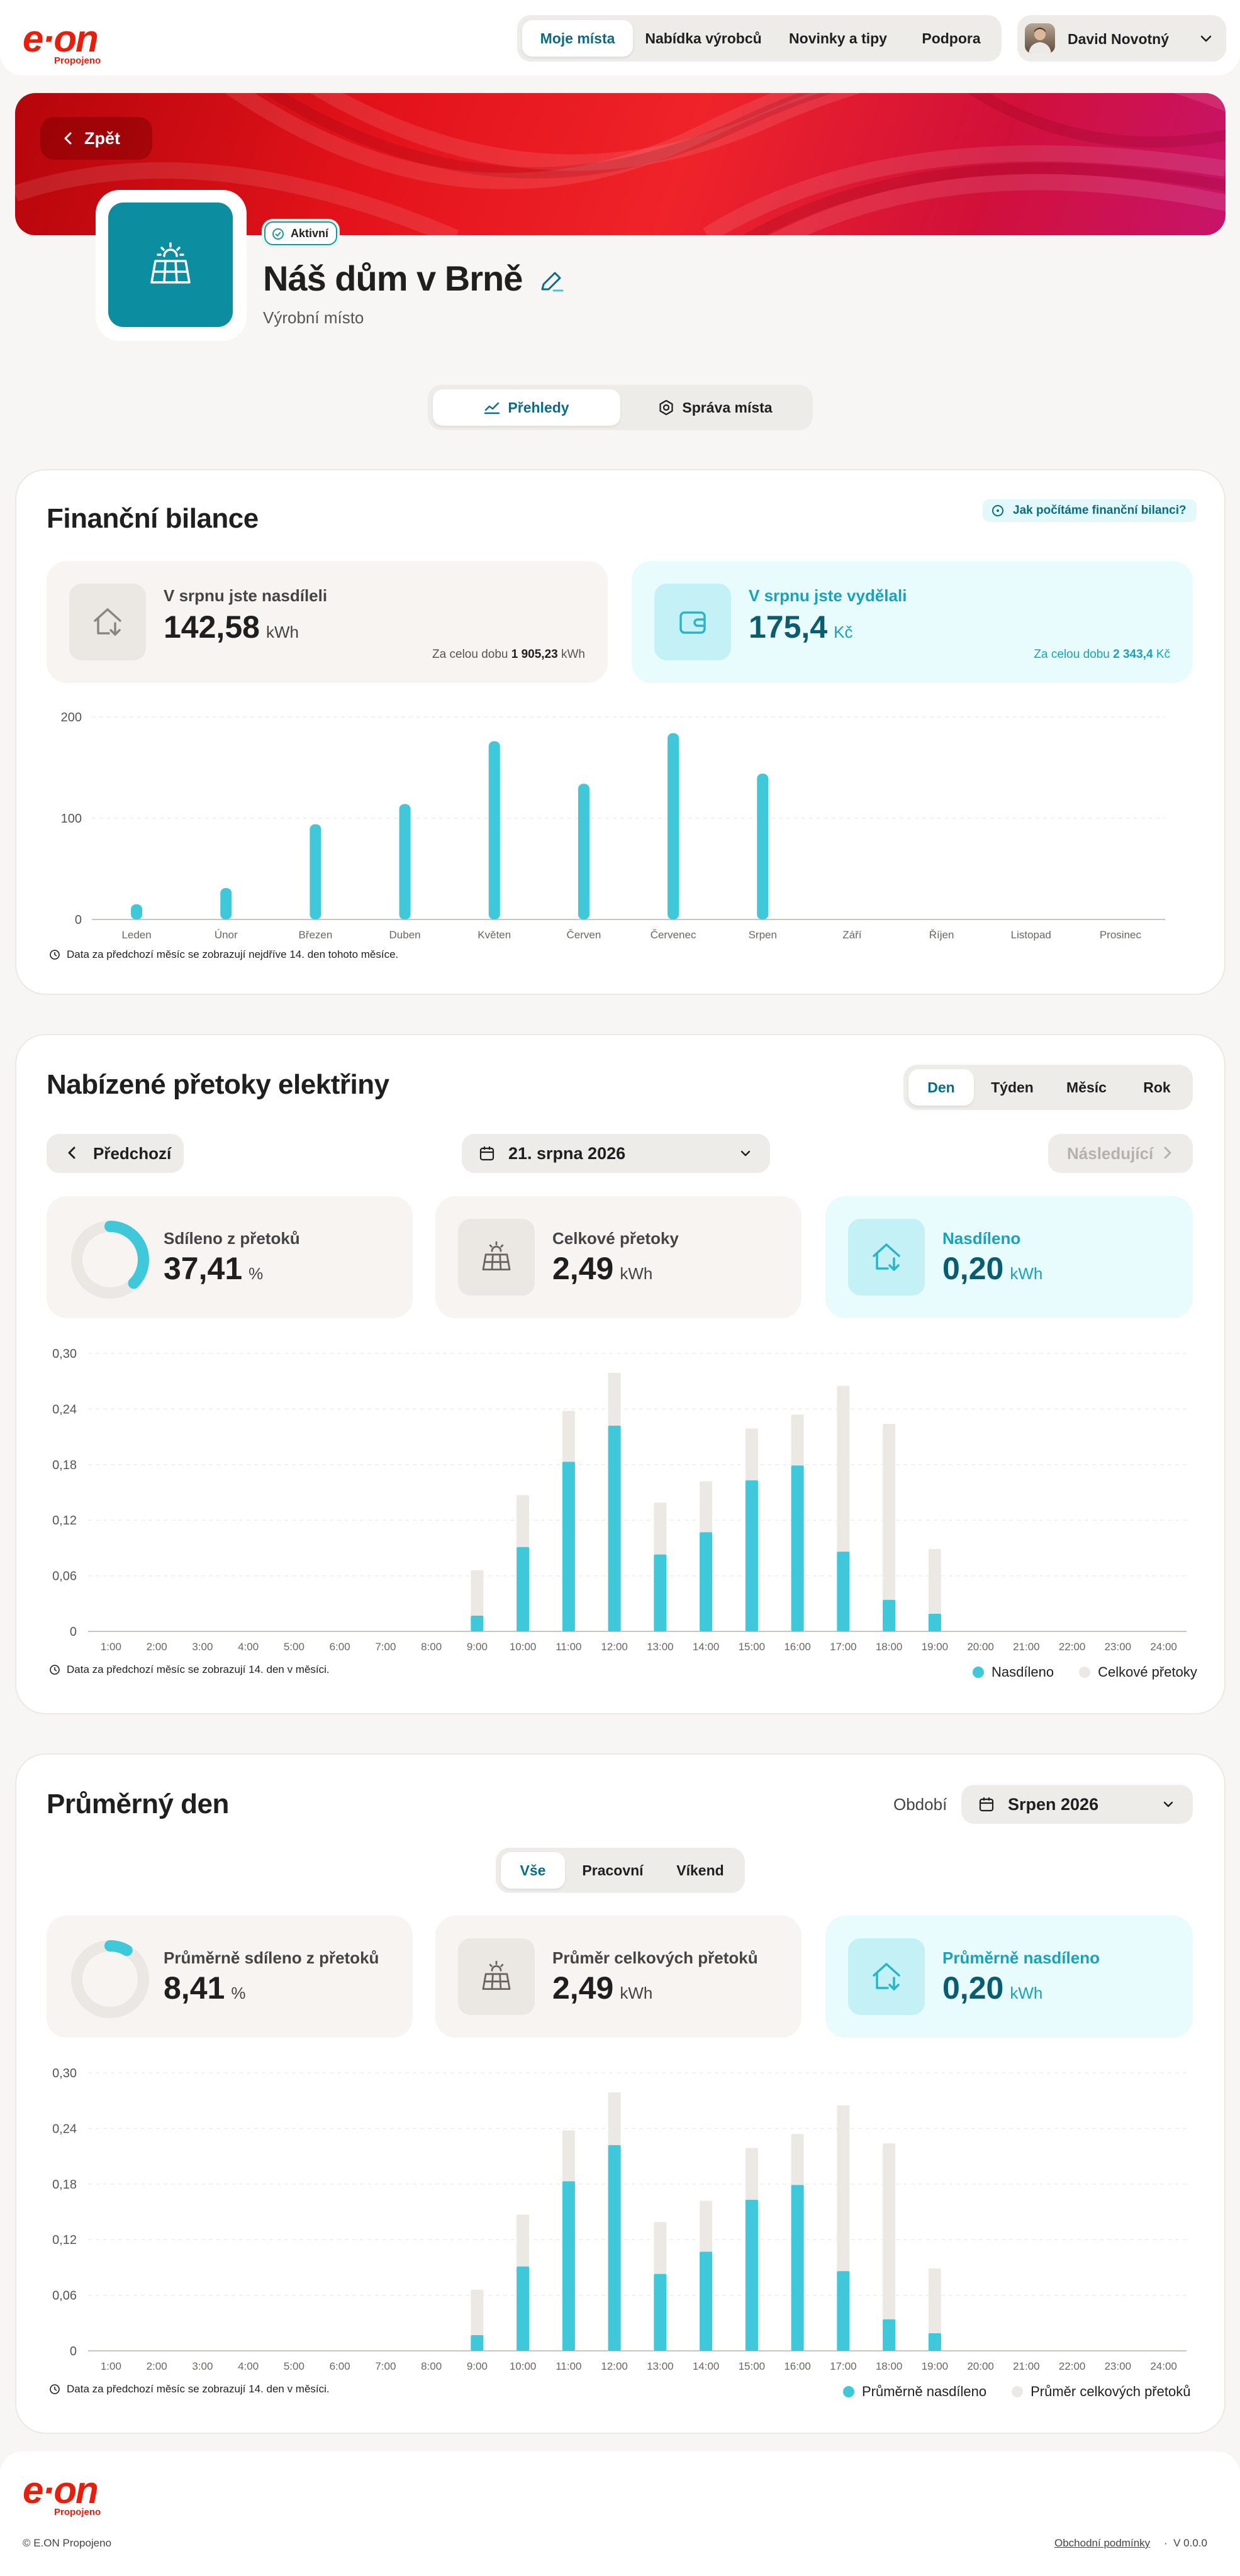 Image resolution: width=1240 pixels, height=2576 pixels. Describe the element at coordinates (1118, 1647) in the screenshot. I see `x-tick-label: 23:00` at that location.